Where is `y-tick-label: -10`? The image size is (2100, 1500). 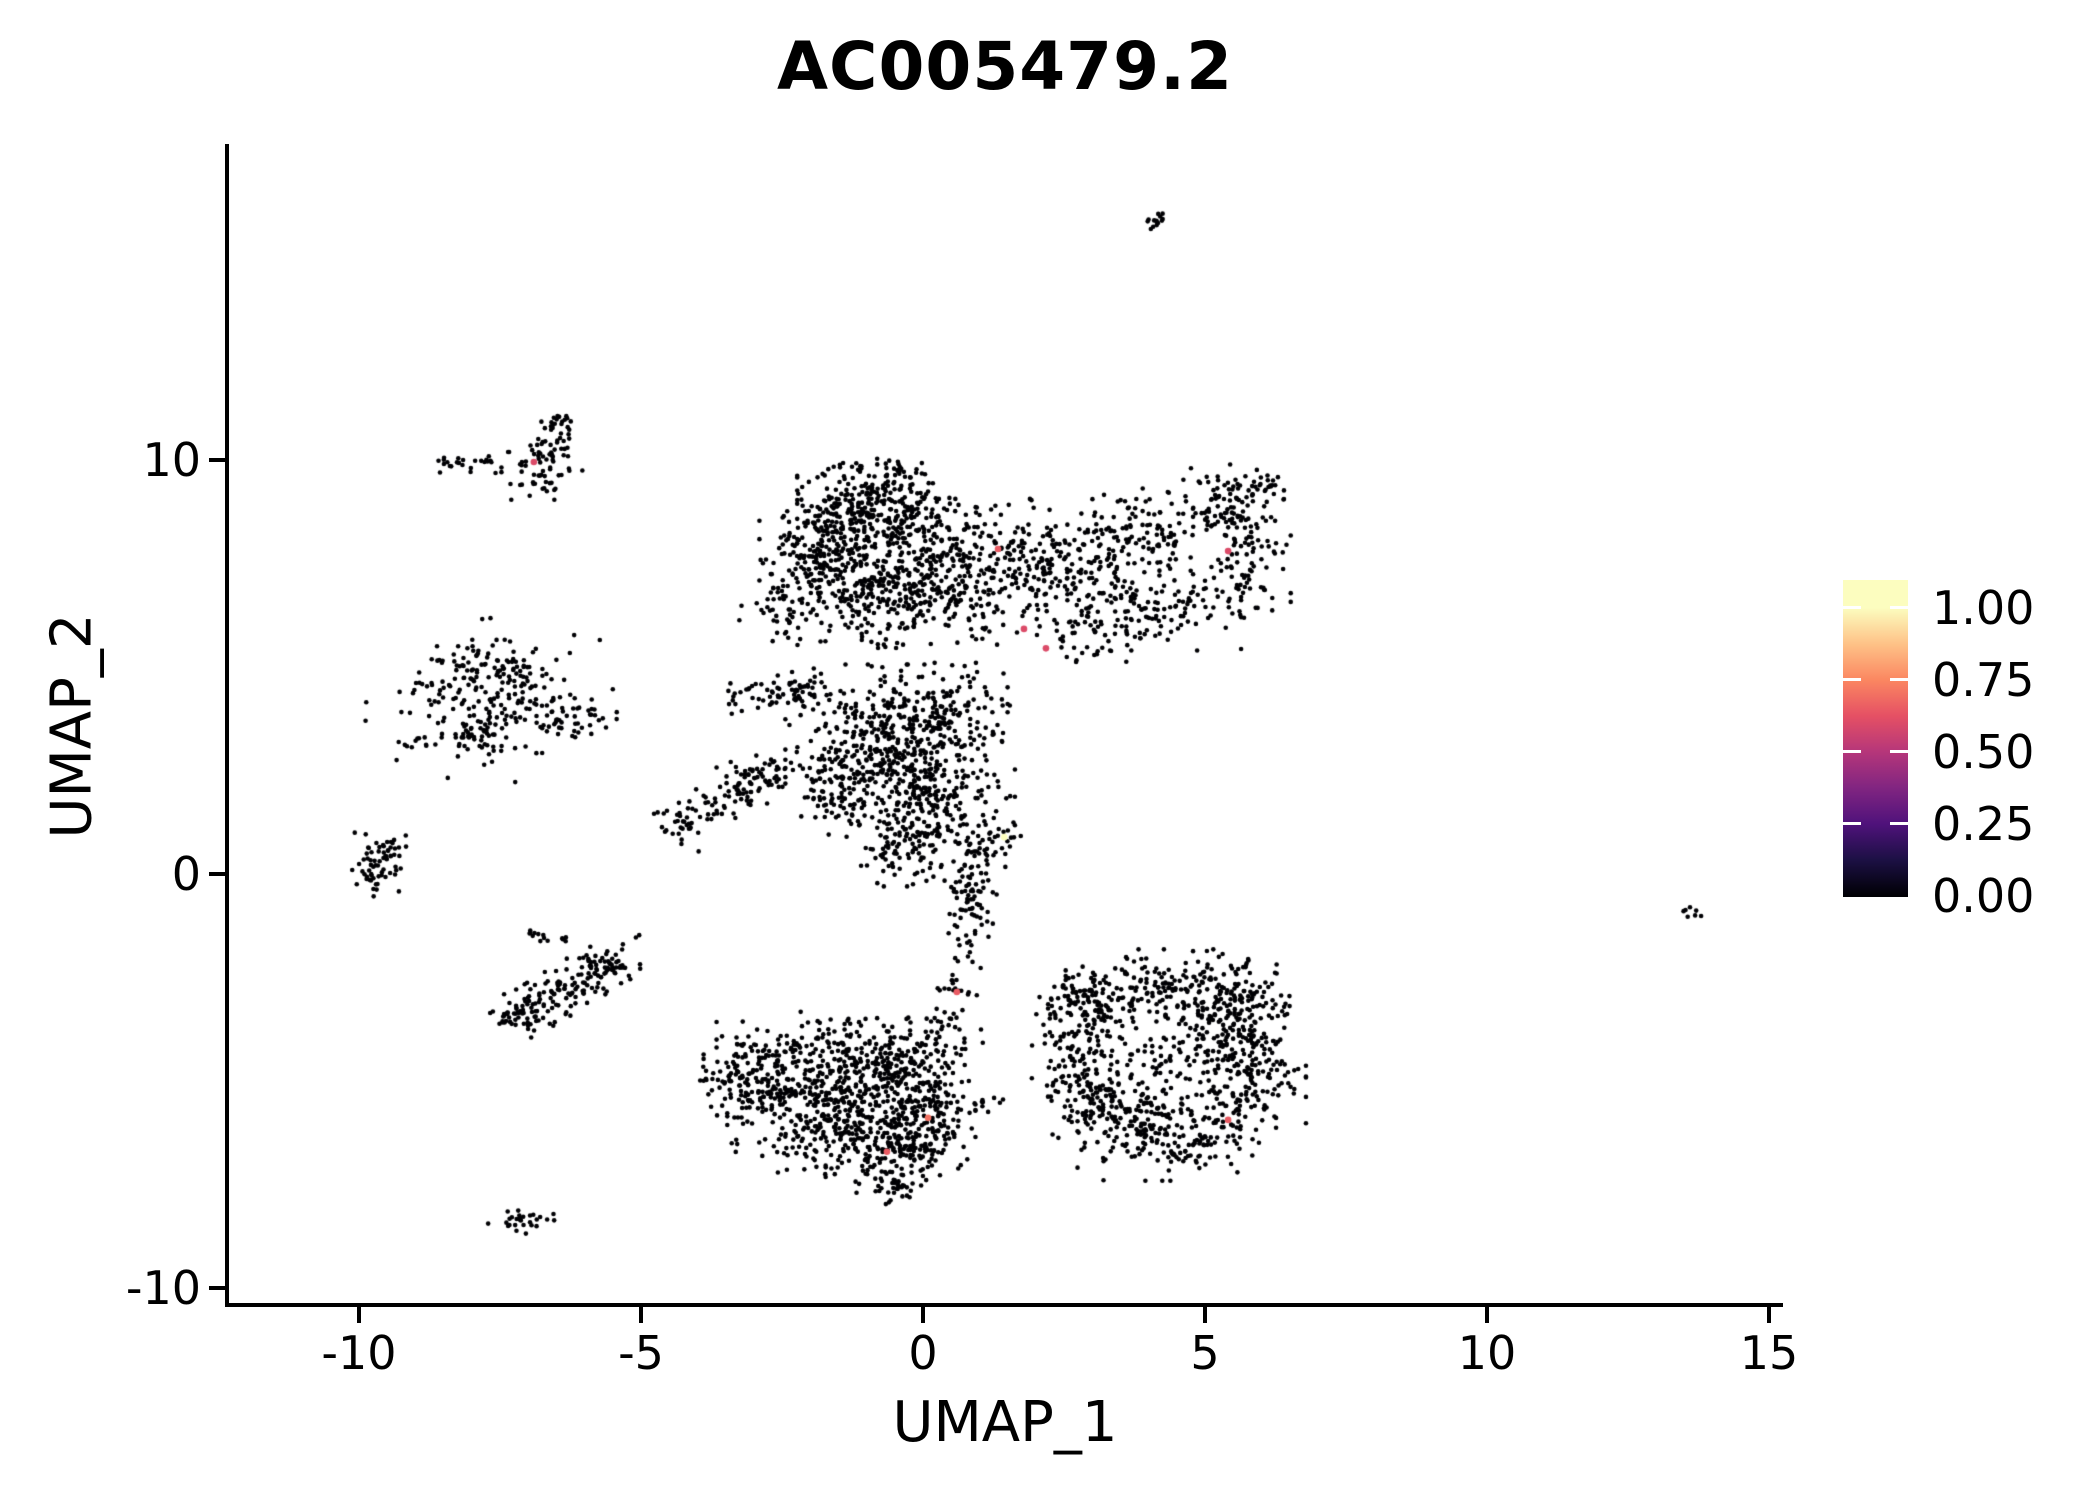
y-tick-label: -10 is located at coordinates (163, 1288).